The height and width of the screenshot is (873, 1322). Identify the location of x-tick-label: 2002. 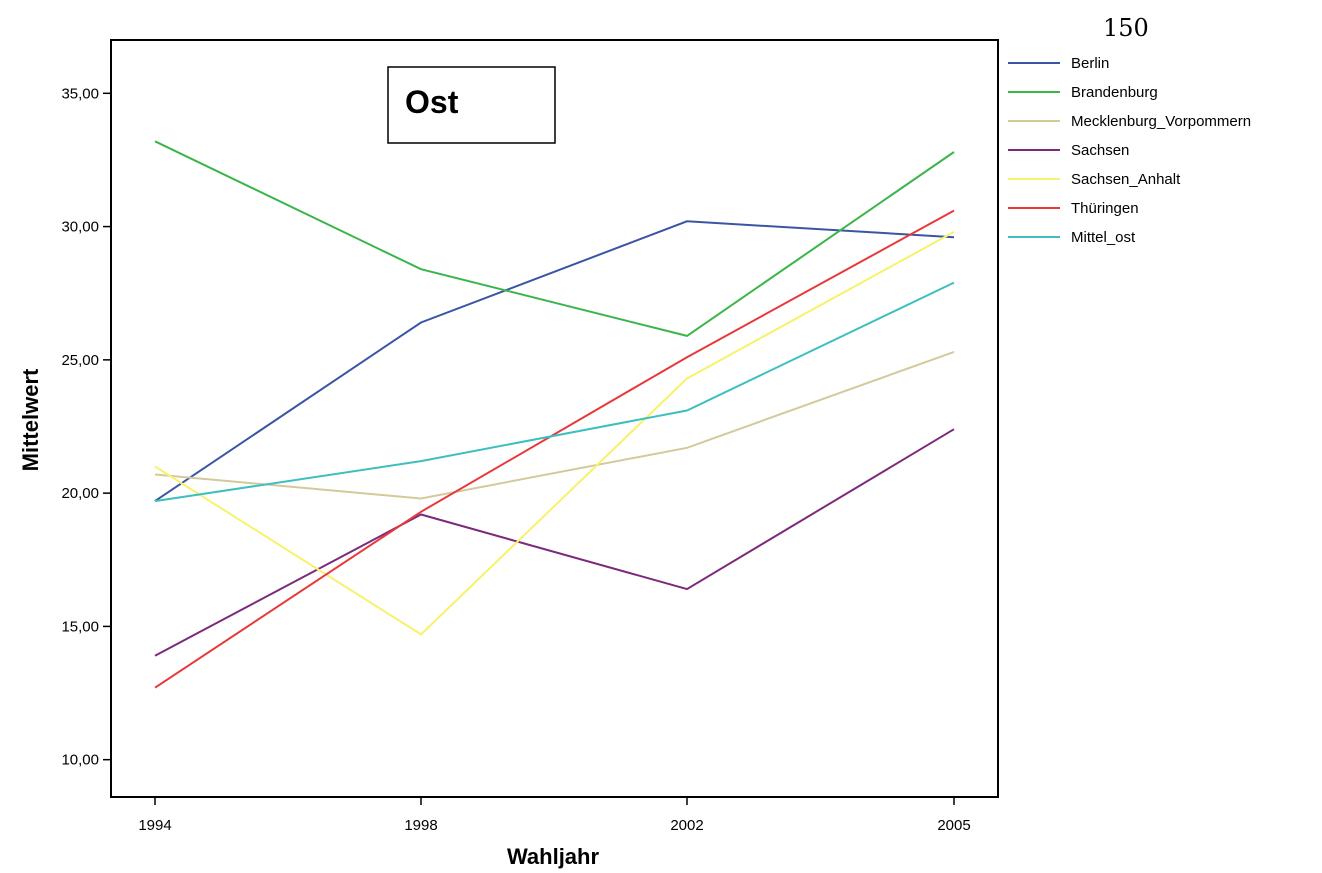
(686, 825).